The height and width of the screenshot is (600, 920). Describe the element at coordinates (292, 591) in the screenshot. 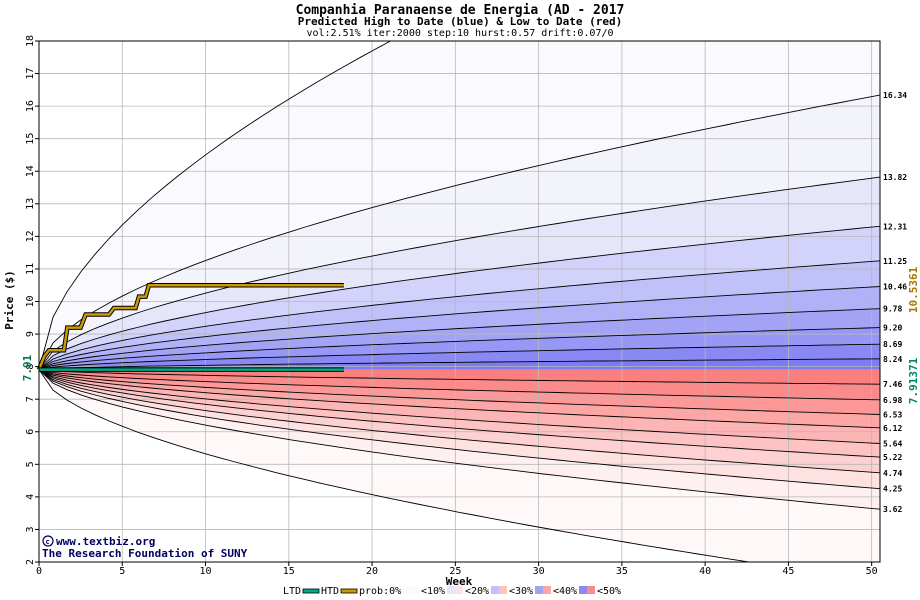

I see `legend-ltd-text: LTD` at that location.